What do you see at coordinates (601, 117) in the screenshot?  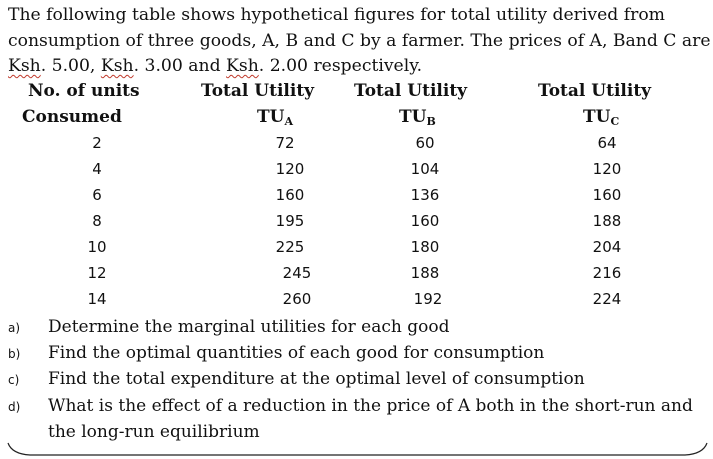 I see `header-tu-c: TUC` at bounding box center [601, 117].